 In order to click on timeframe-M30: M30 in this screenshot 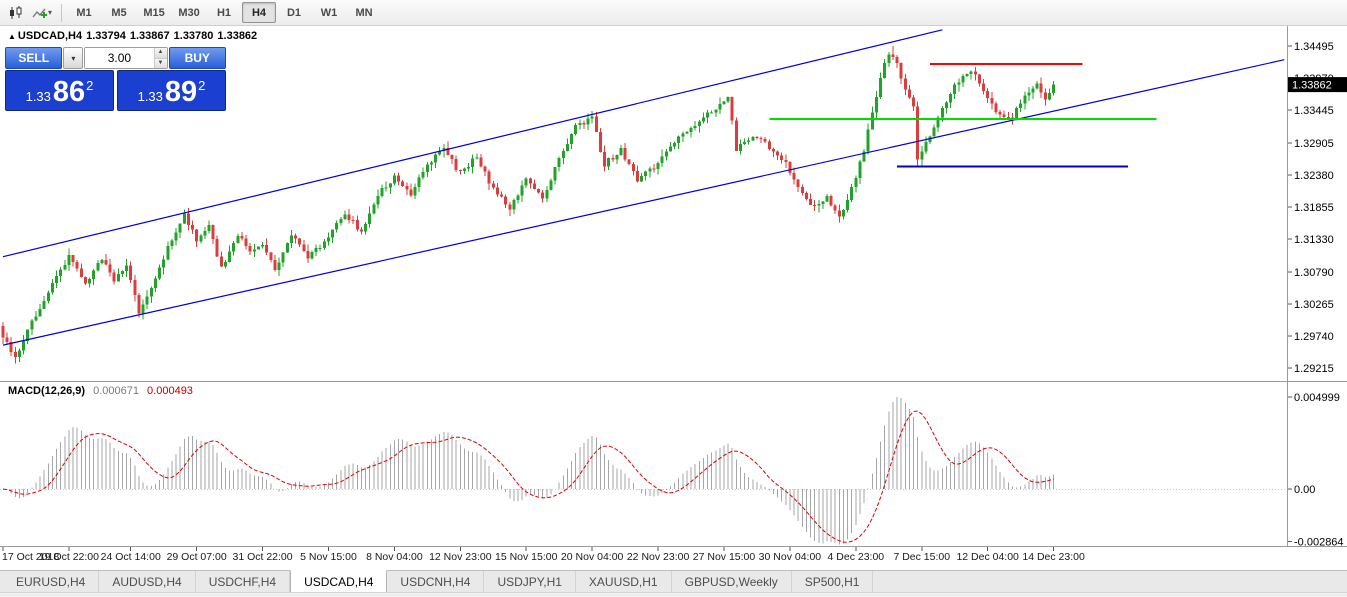, I will do `click(189, 12)`.